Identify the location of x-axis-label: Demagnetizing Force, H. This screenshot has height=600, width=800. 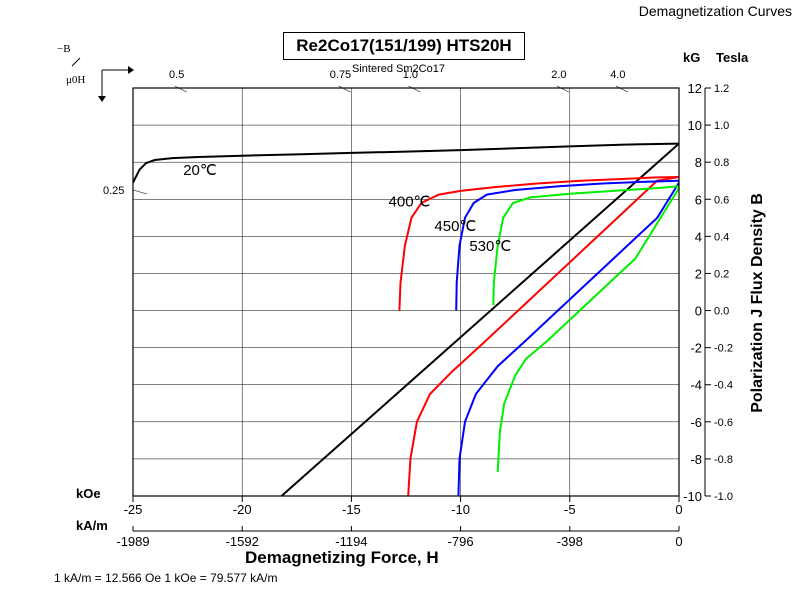
(342, 557).